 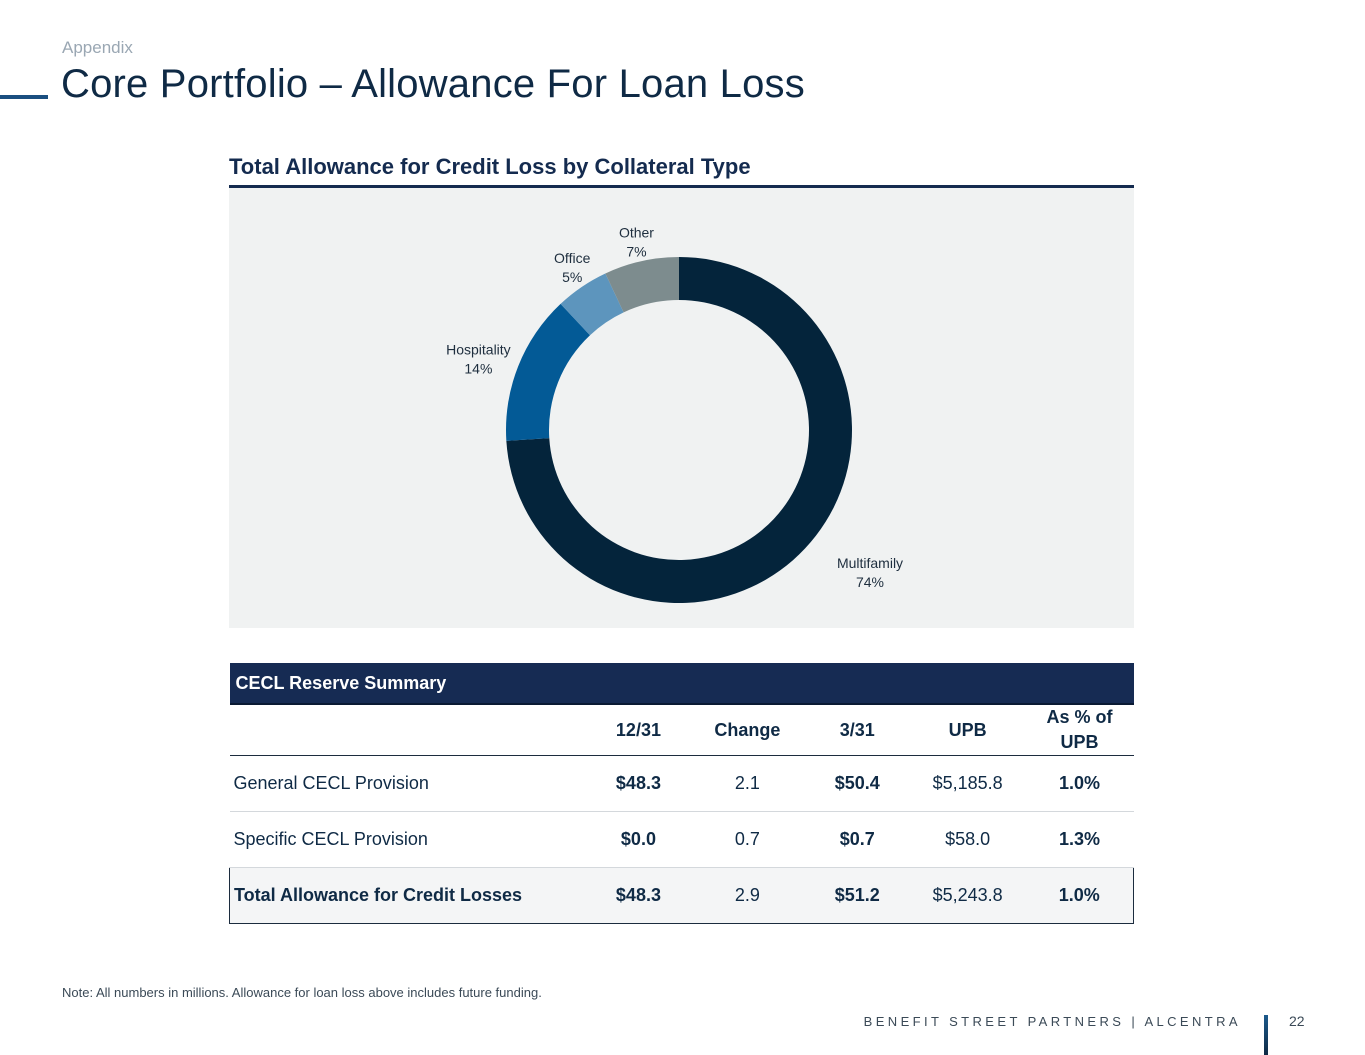 What do you see at coordinates (747, 783) in the screenshot?
I see `cell-change: 2.1` at bounding box center [747, 783].